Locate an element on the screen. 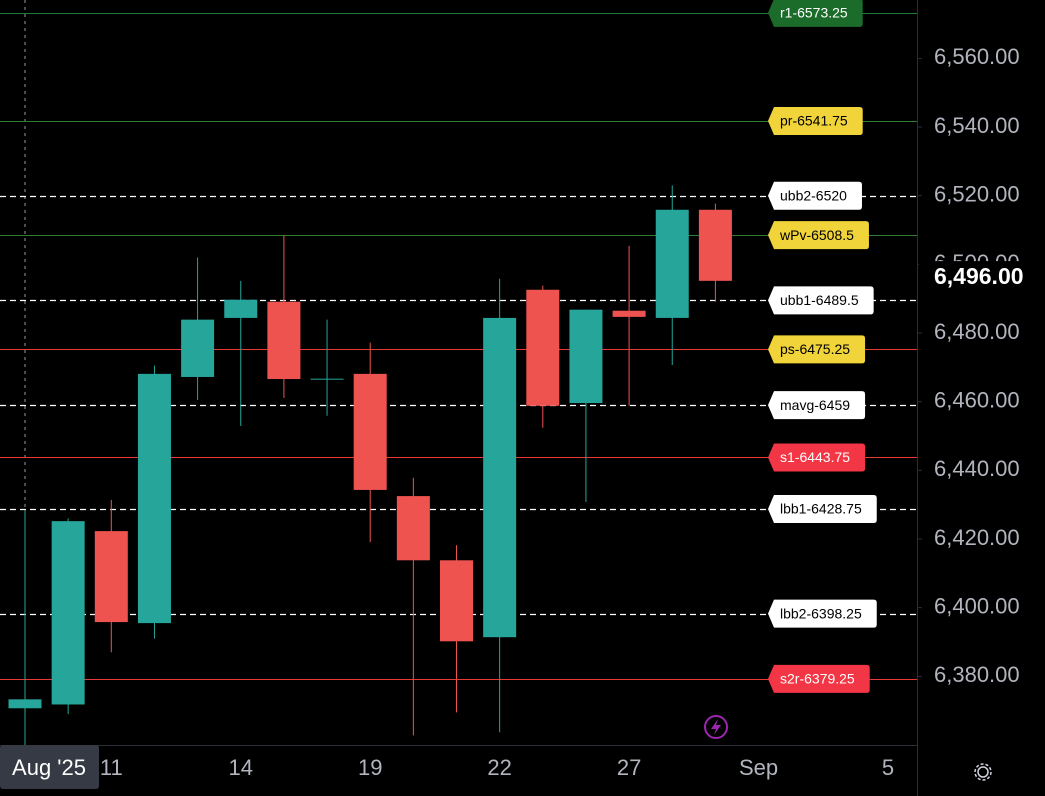  level-label: ubb2-6520 is located at coordinates (815, 195).